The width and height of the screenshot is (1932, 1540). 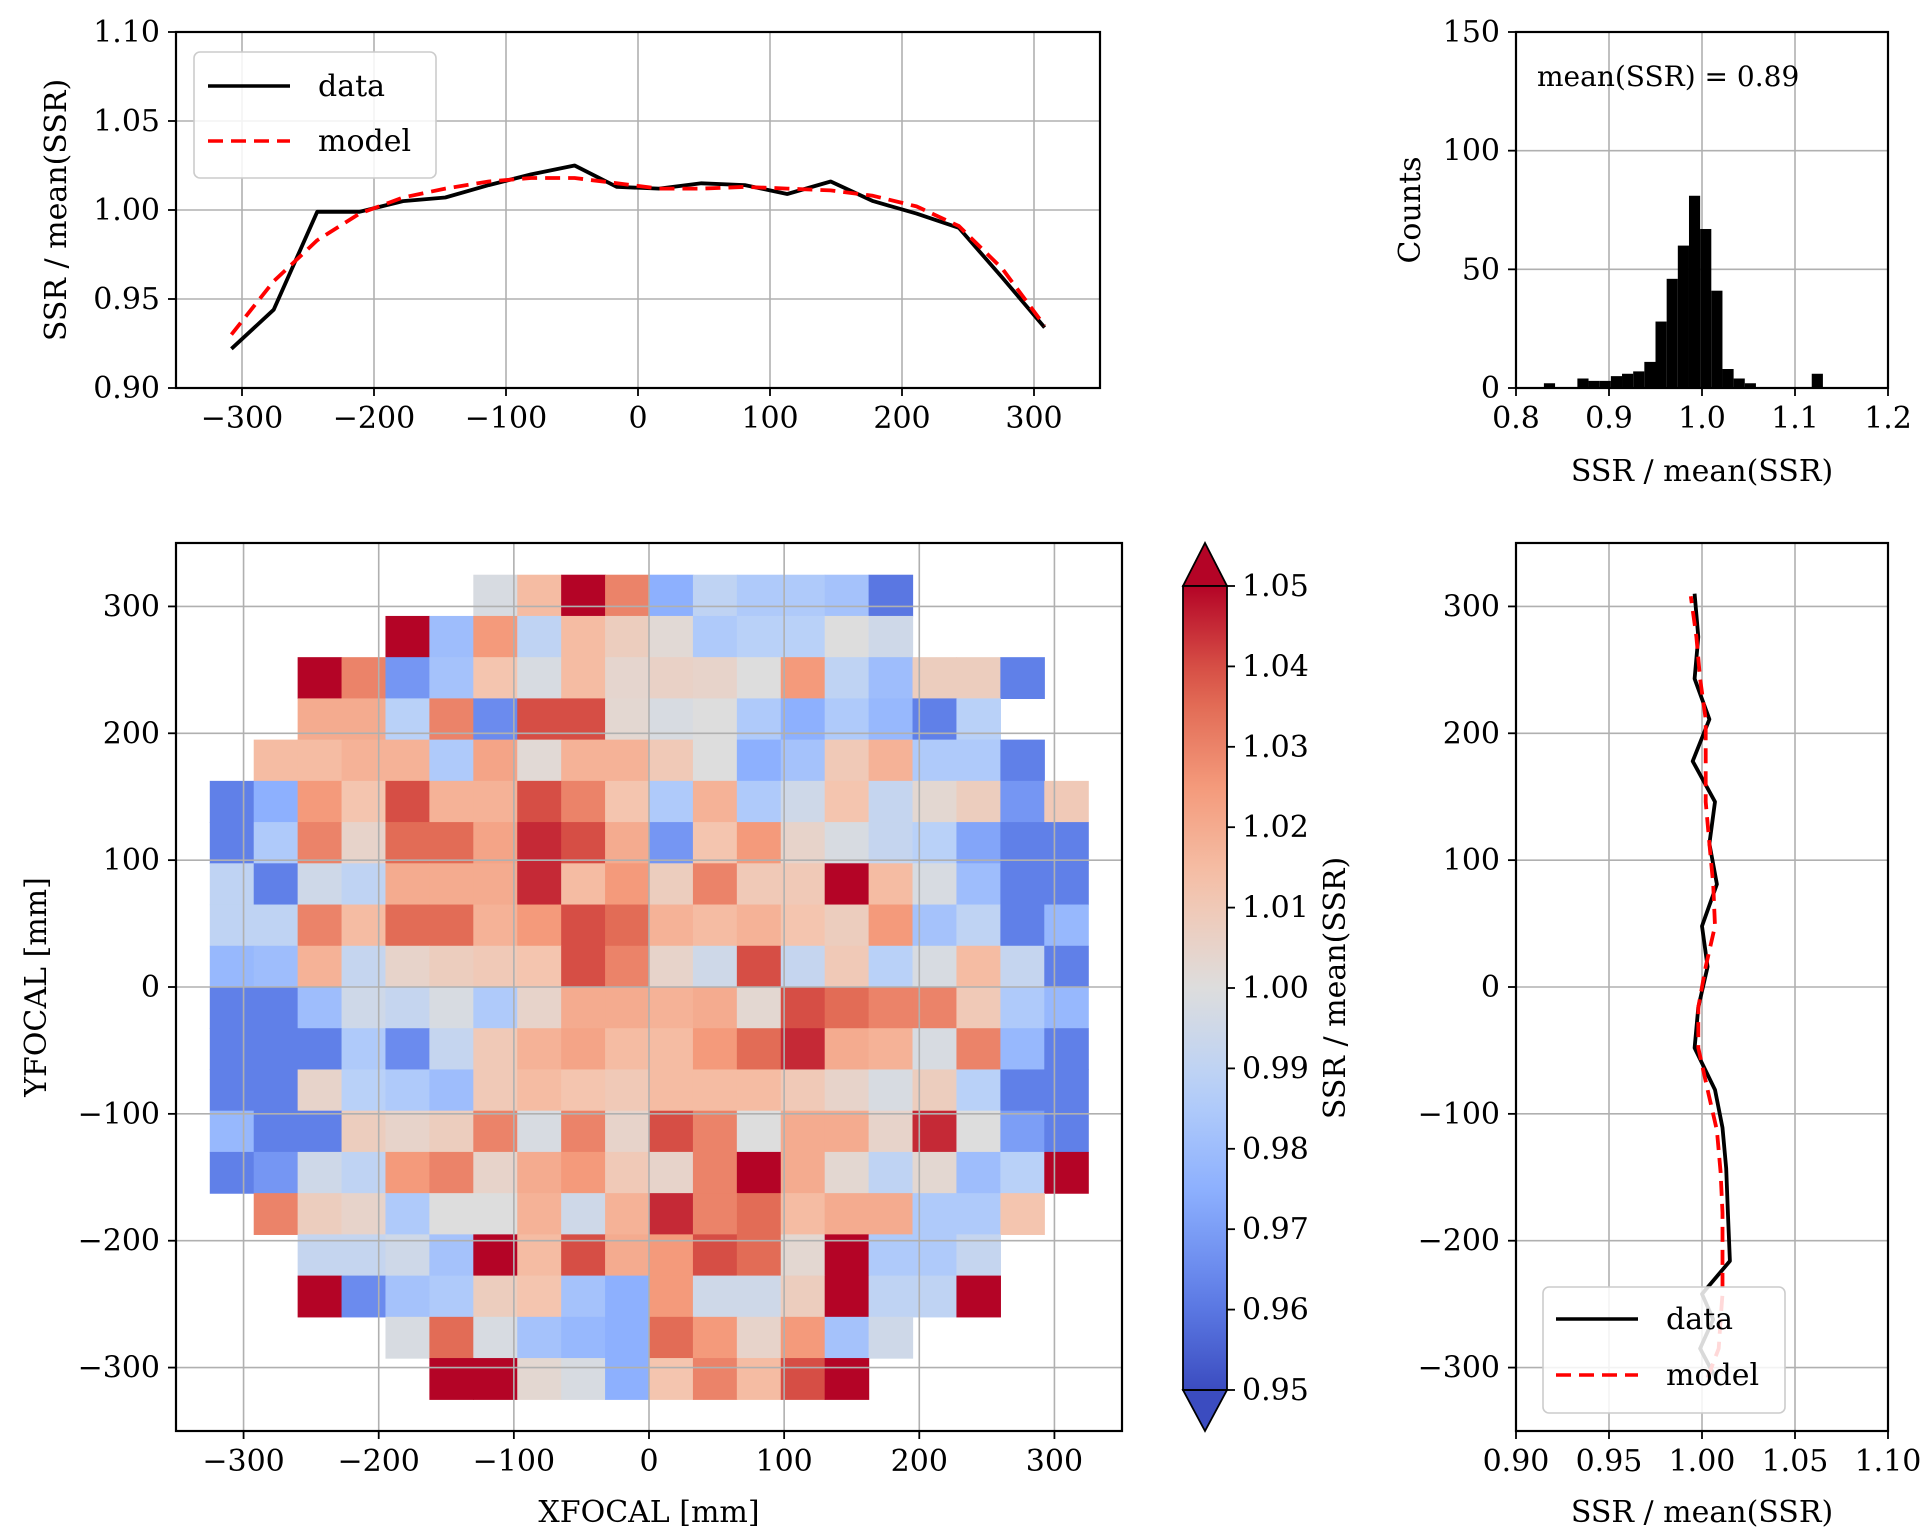 What do you see at coordinates (1706, 987) in the screenshot?
I see `series-line-model` at bounding box center [1706, 987].